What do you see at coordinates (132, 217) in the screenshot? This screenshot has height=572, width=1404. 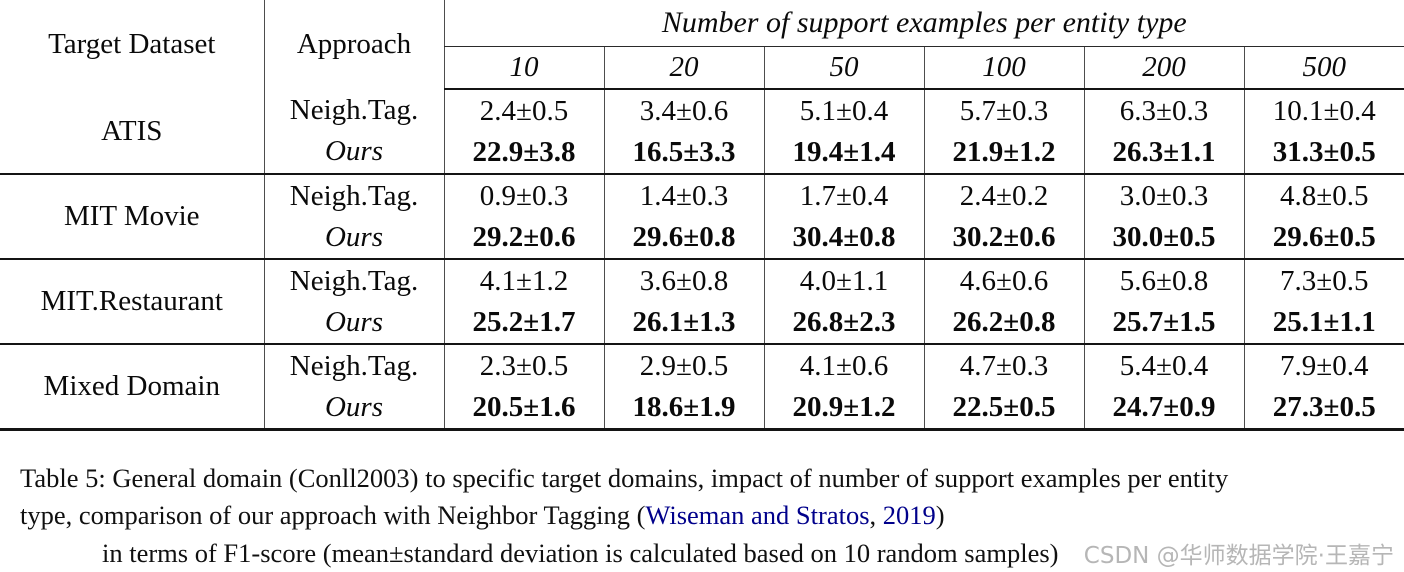 I see `dataset-cell: MIT Movie` at bounding box center [132, 217].